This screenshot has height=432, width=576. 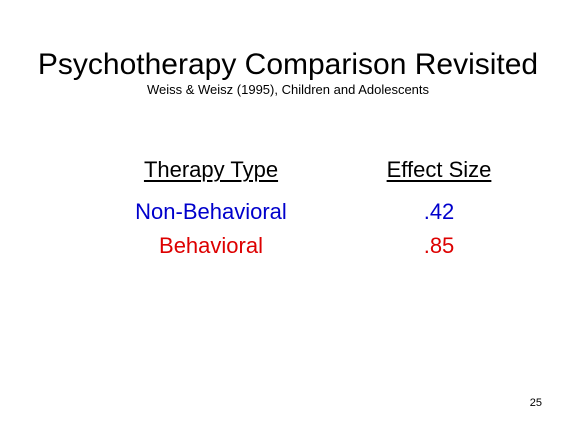 What do you see at coordinates (535, 403) in the screenshot?
I see `page-number: 25` at bounding box center [535, 403].